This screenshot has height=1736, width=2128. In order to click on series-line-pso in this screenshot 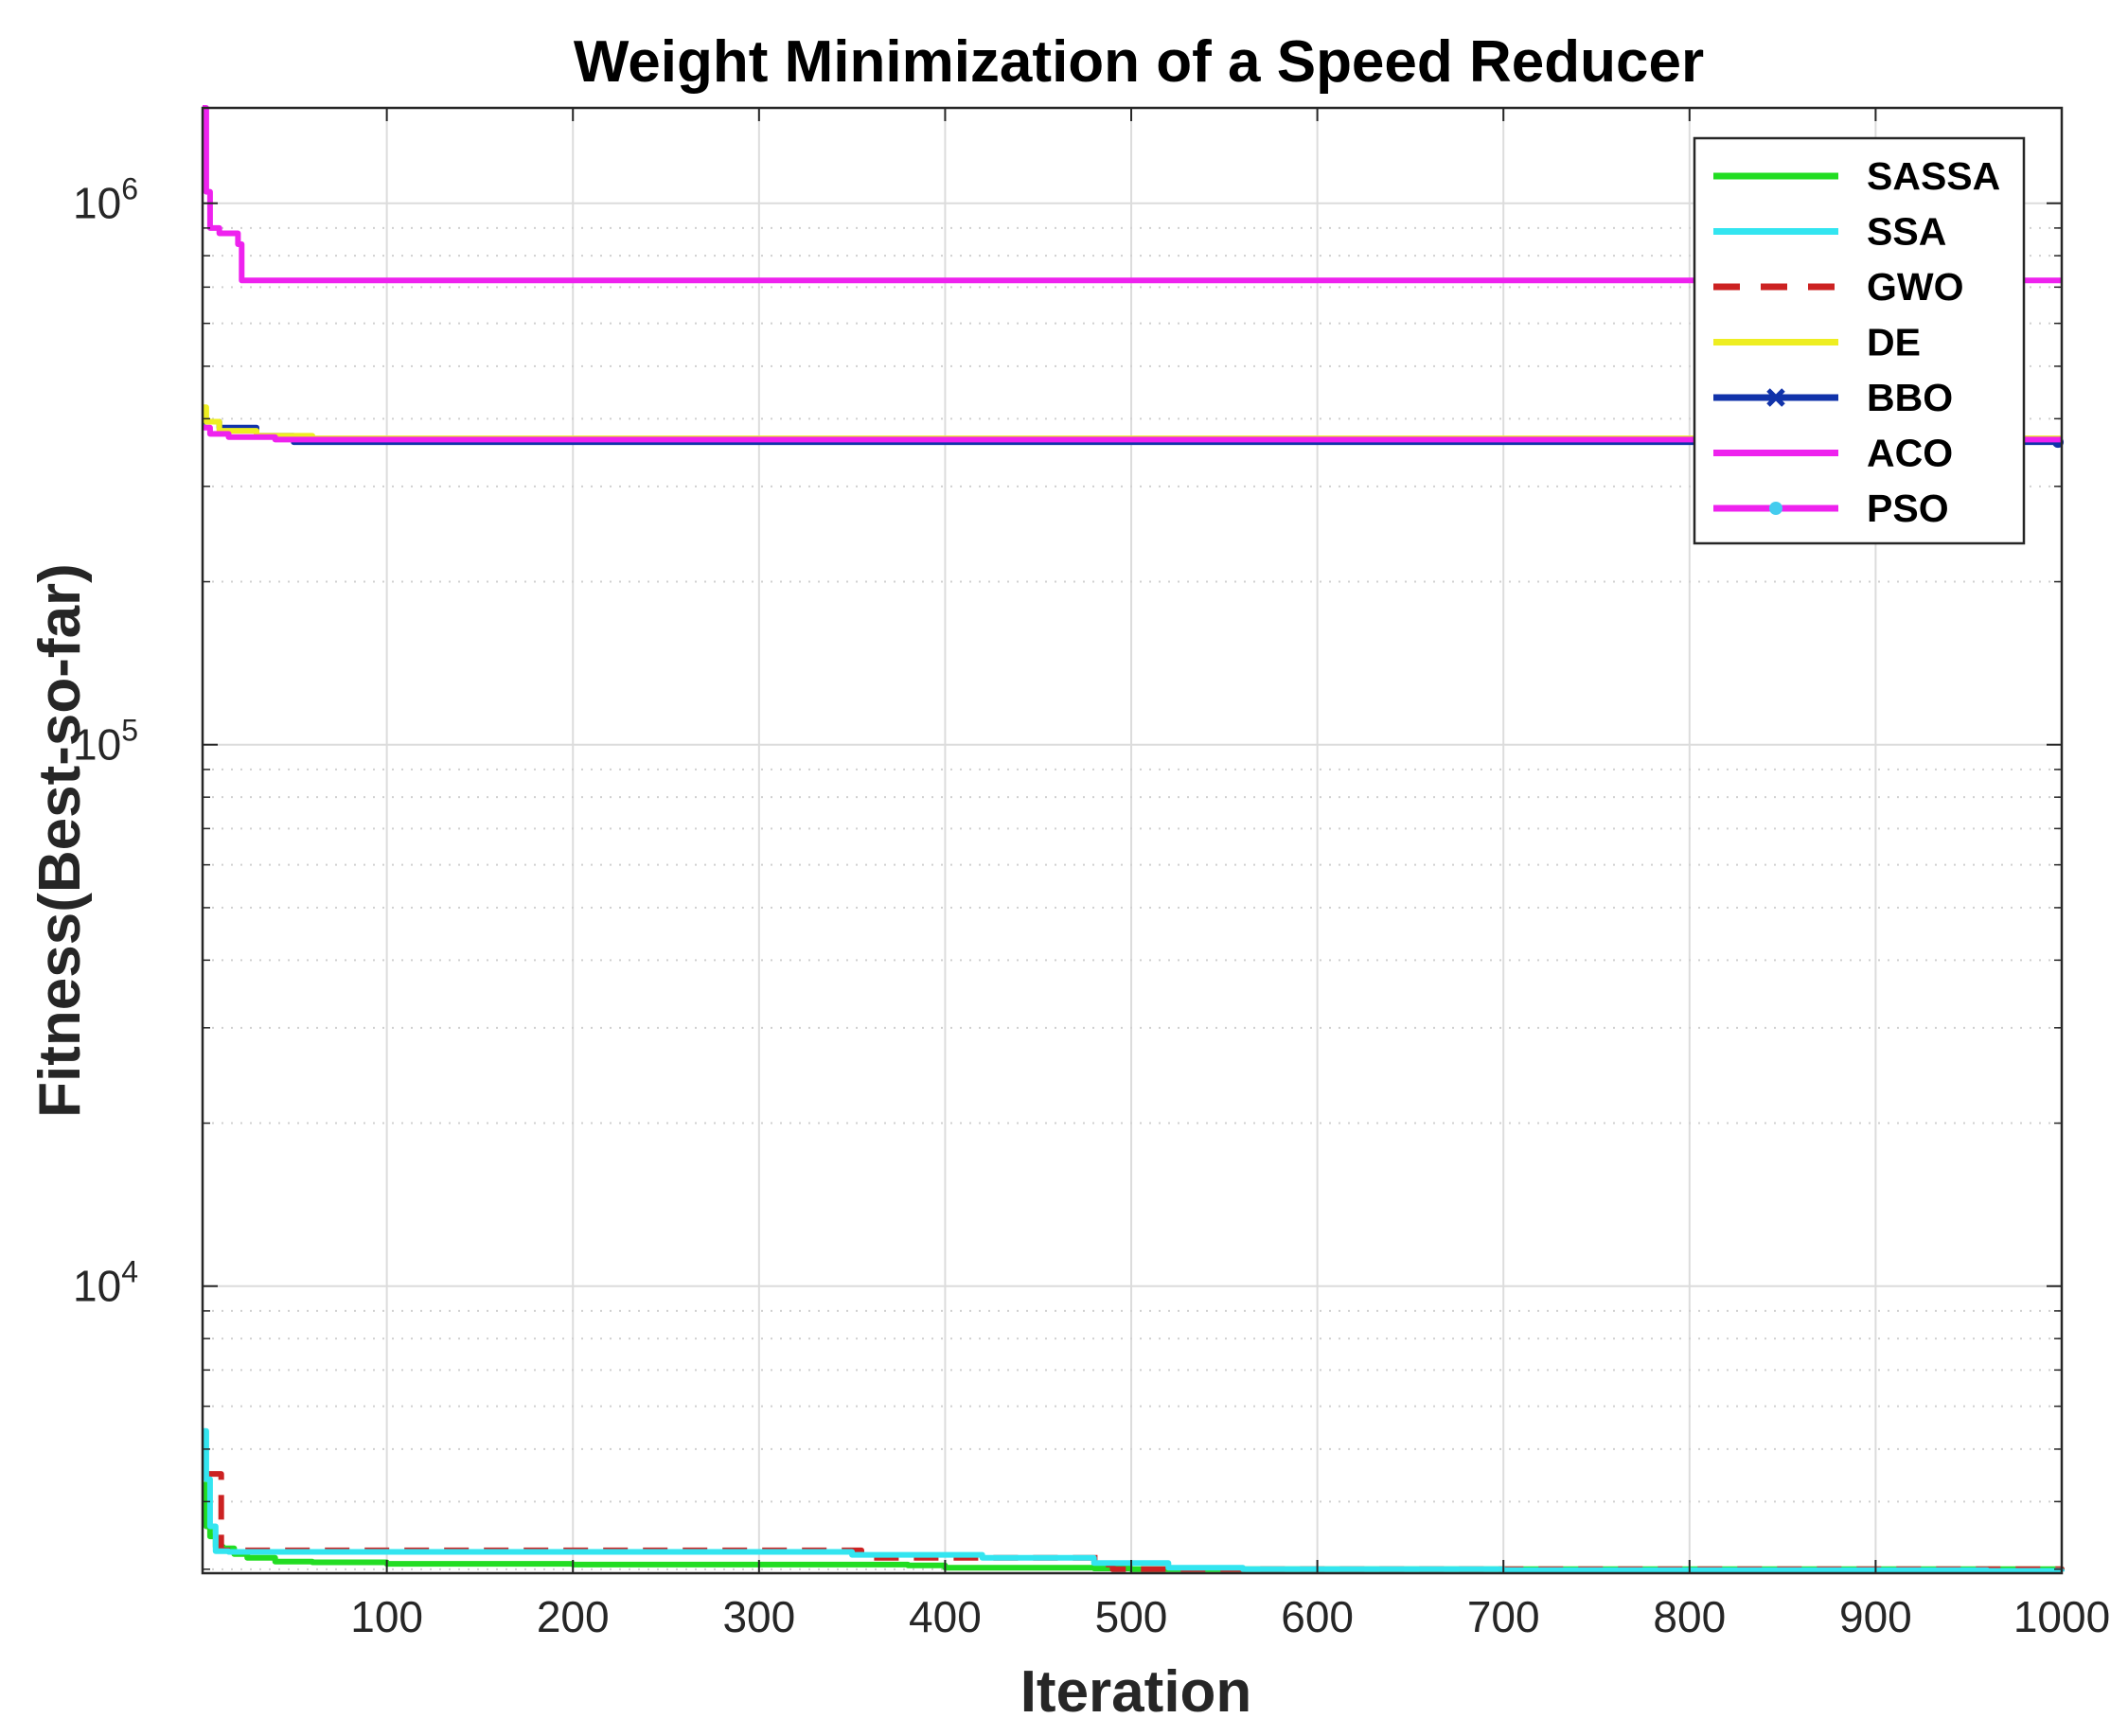, I will do `click(1132, 433)`.